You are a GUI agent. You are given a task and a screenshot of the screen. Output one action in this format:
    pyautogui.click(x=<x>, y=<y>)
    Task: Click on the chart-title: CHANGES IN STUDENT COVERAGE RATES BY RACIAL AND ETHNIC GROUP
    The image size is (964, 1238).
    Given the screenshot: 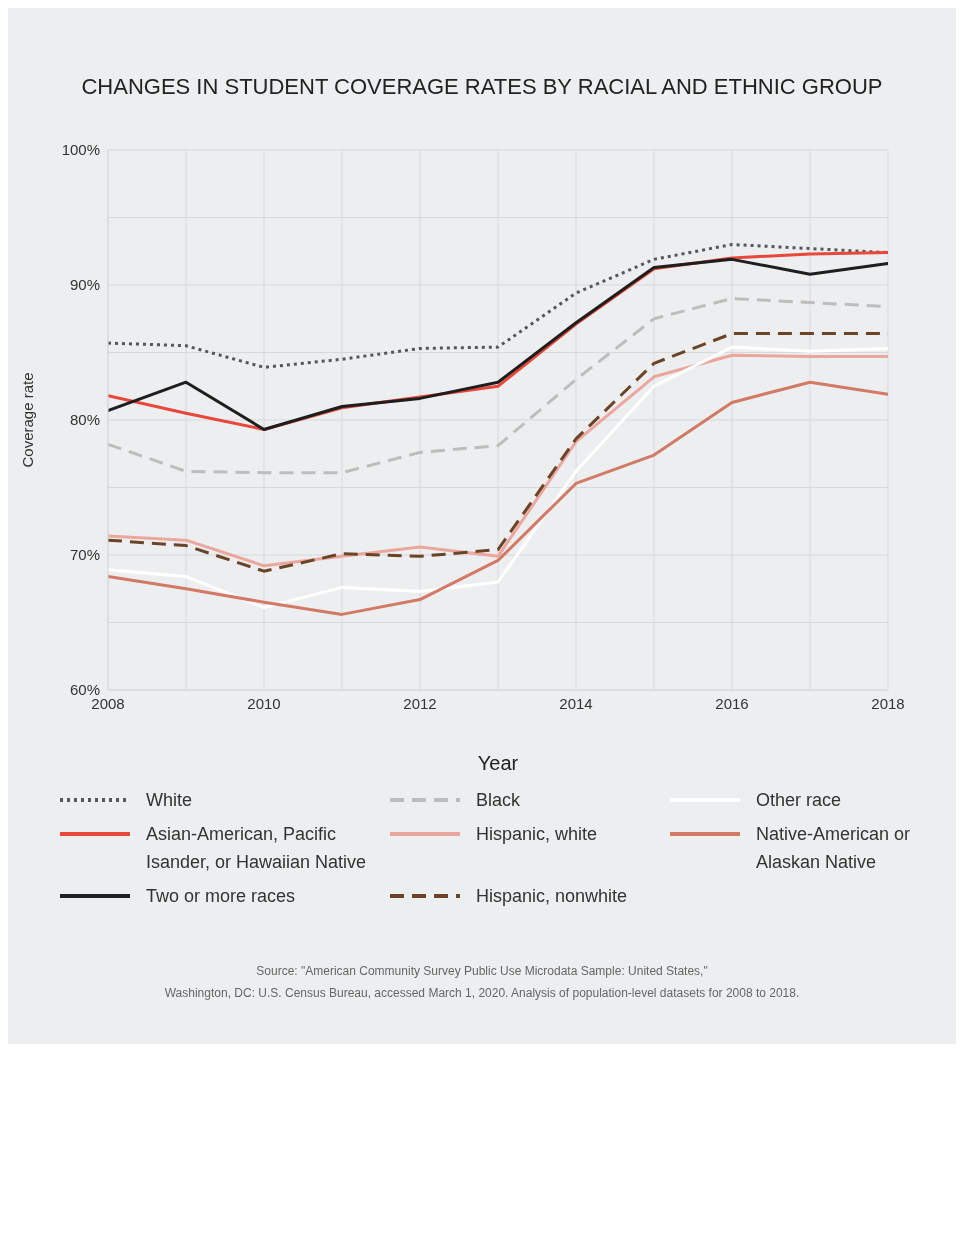 What is the action you would take?
    pyautogui.click(x=482, y=87)
    